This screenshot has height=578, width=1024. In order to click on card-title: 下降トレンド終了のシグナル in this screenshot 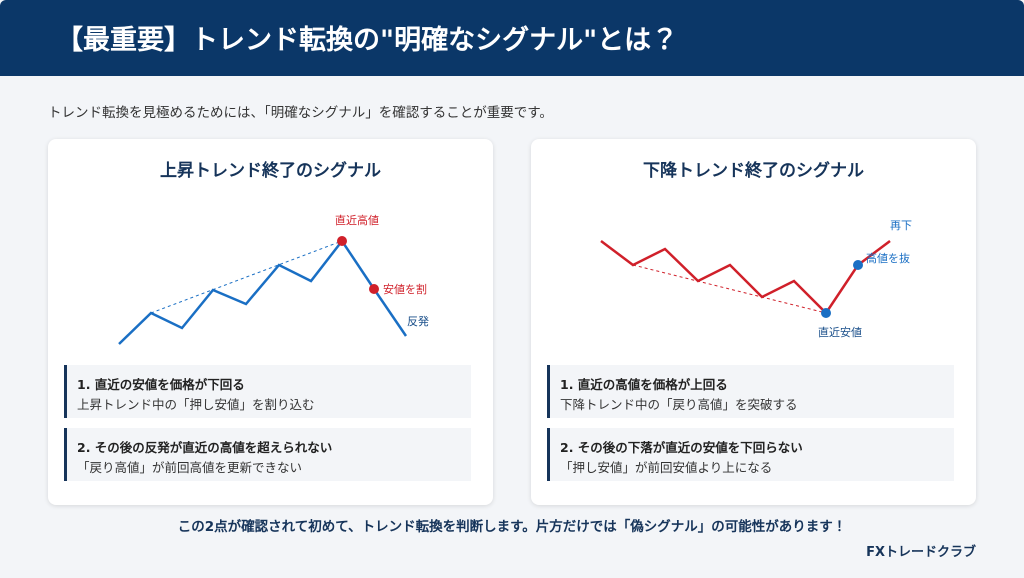, I will do `click(753, 171)`.